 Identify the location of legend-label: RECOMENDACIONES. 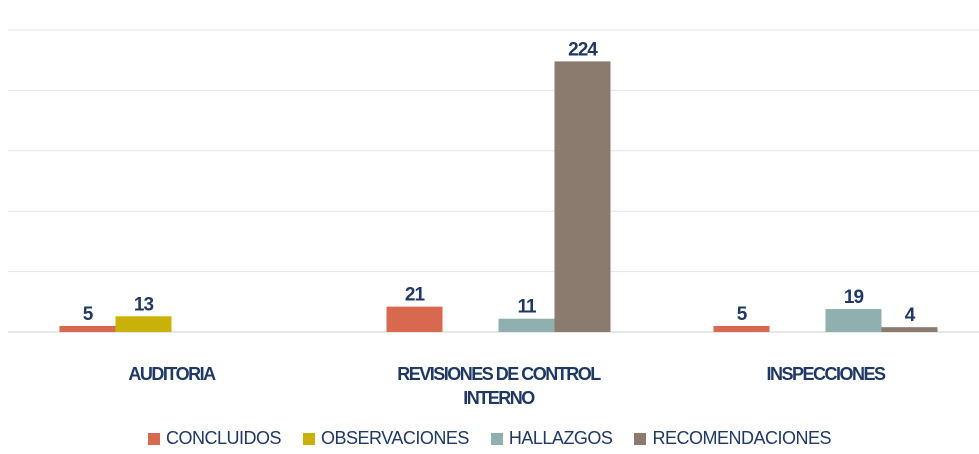
(741, 438).